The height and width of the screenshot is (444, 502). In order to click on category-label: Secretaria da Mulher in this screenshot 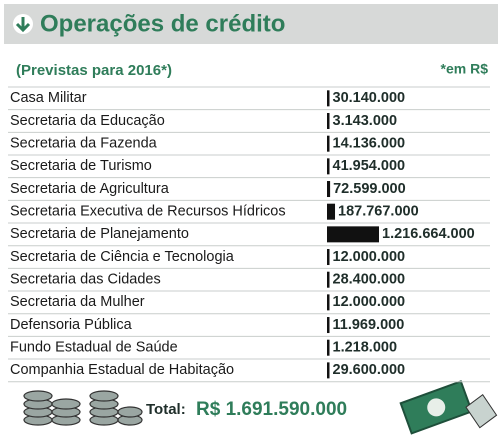, I will do `click(77, 302)`.